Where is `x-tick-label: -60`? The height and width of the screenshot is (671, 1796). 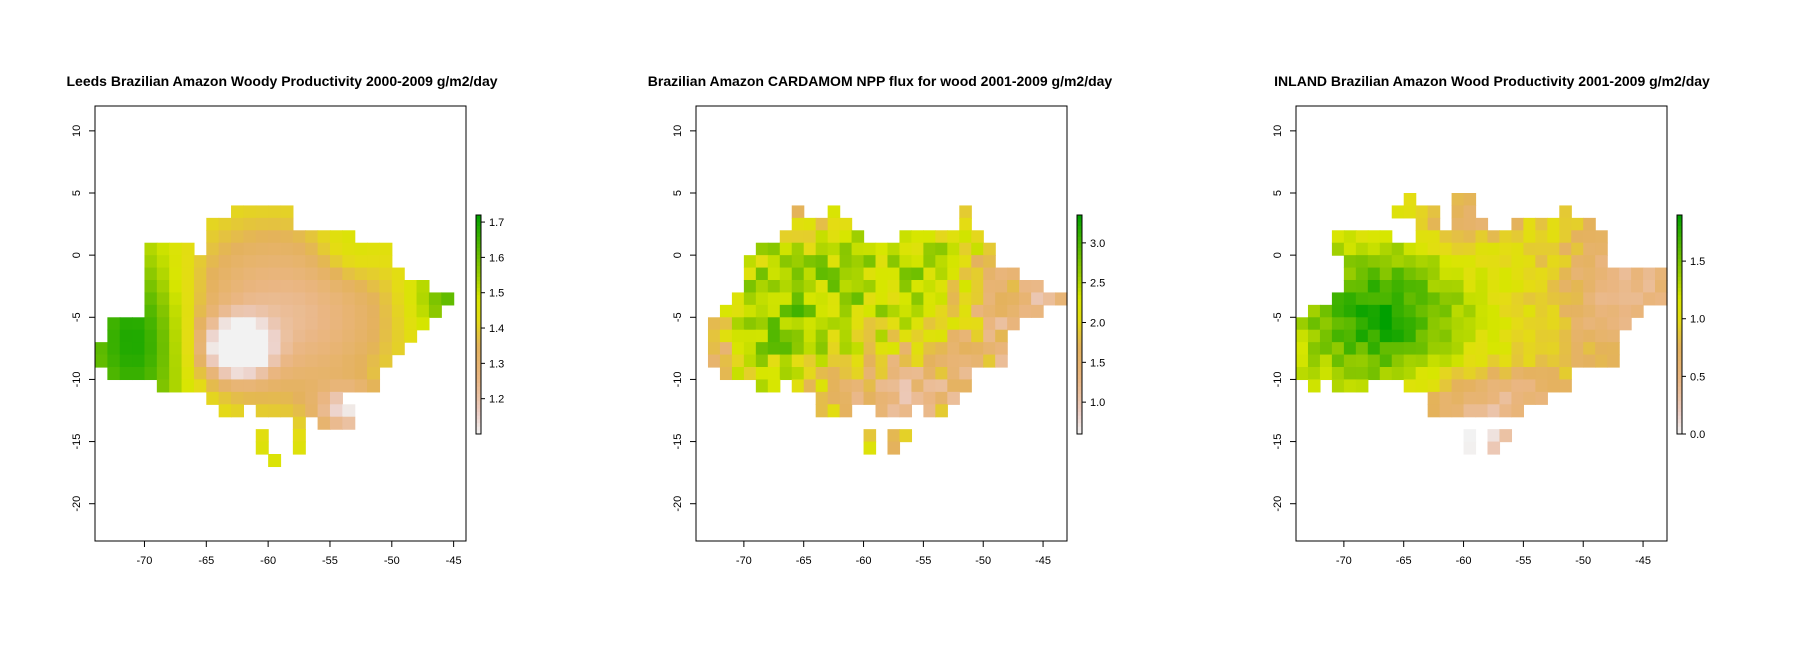 x-tick-label: -60 is located at coordinates (1464, 561).